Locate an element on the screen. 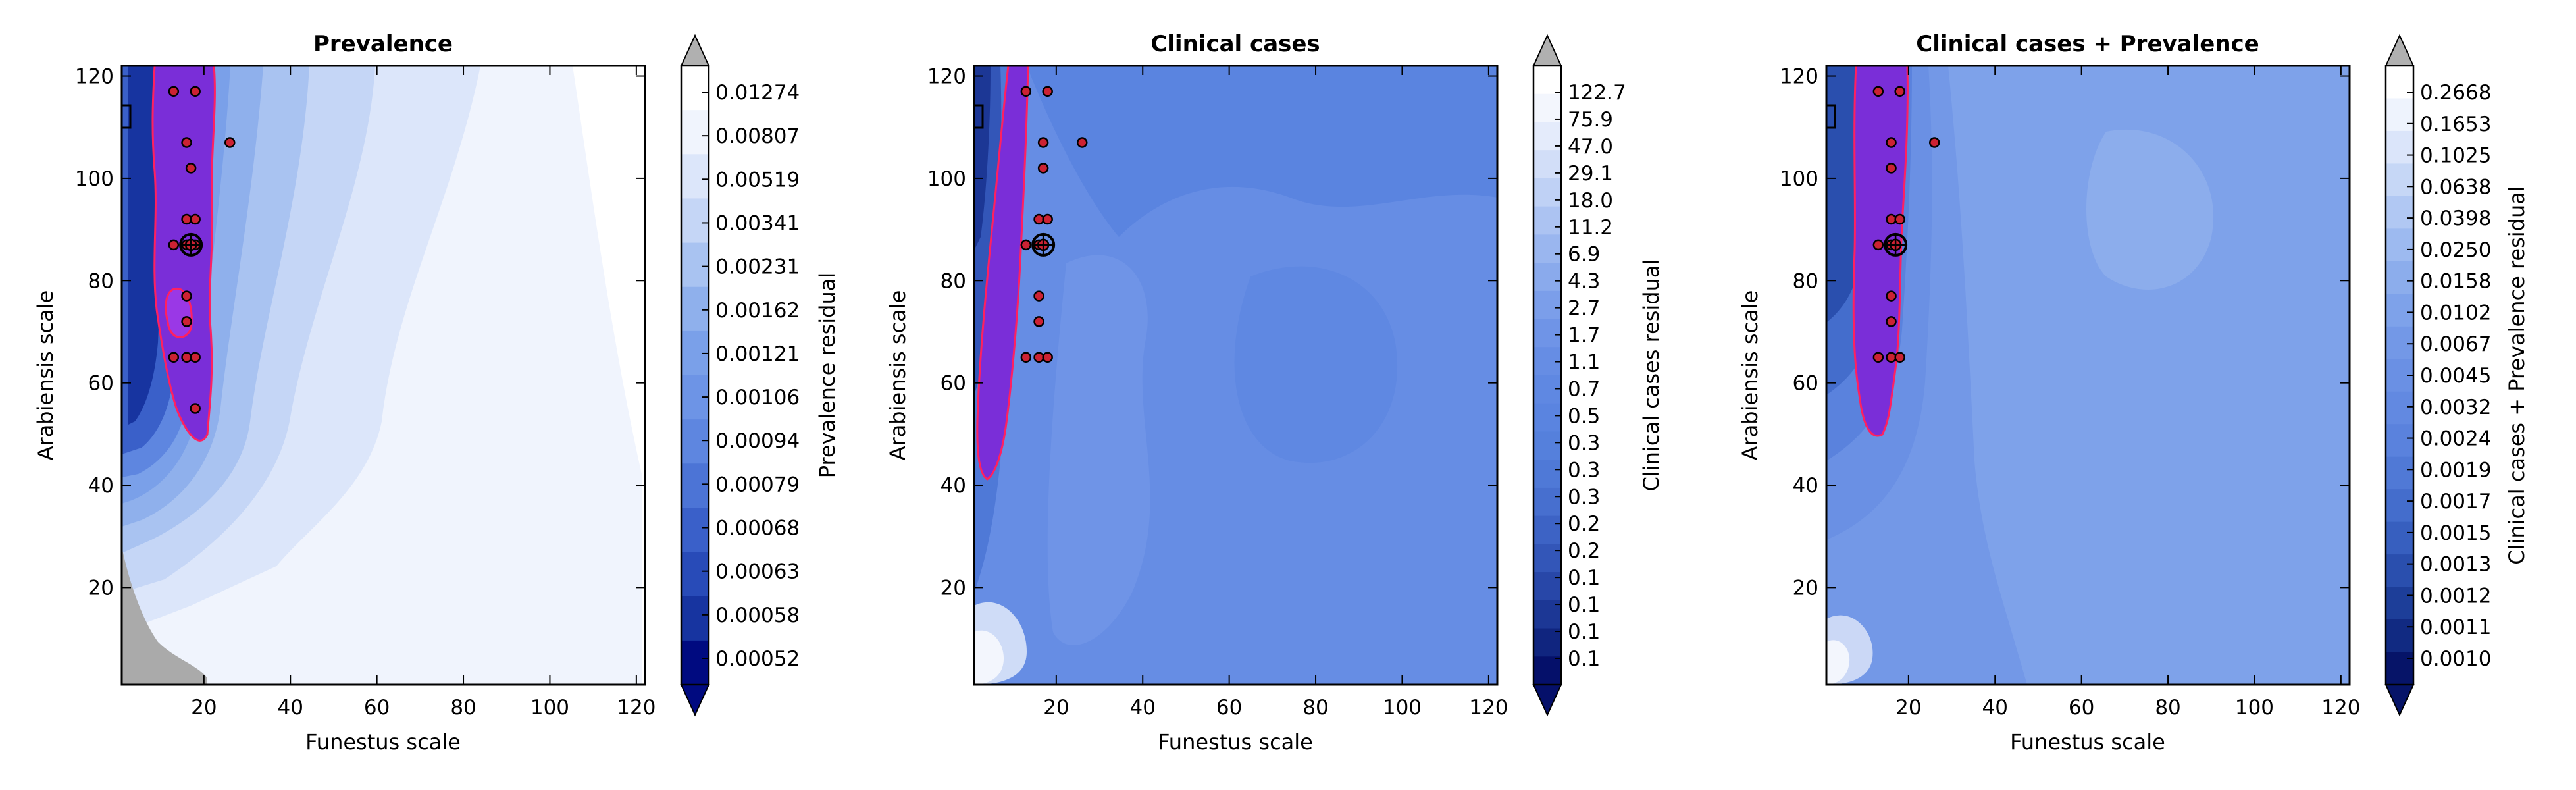 This screenshot has width=2576, height=790. y-tick-label: 120 is located at coordinates (946, 77).